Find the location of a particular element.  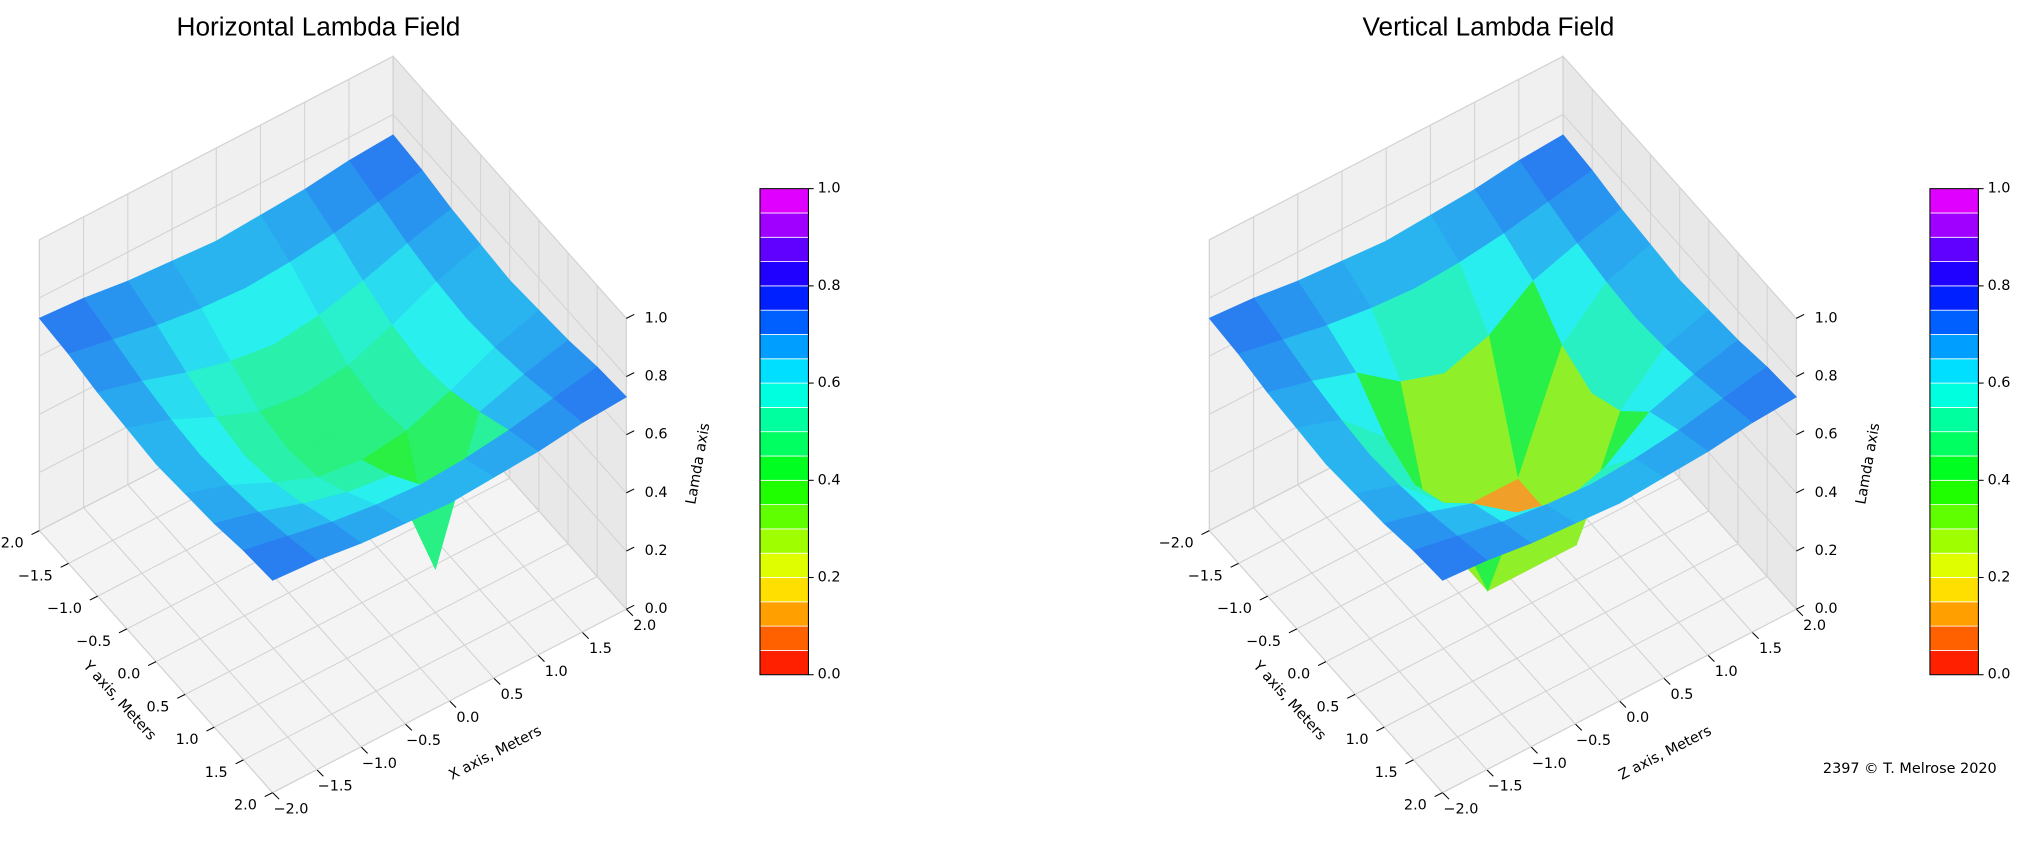

y-tick-label: 1.0 is located at coordinates (187, 740).